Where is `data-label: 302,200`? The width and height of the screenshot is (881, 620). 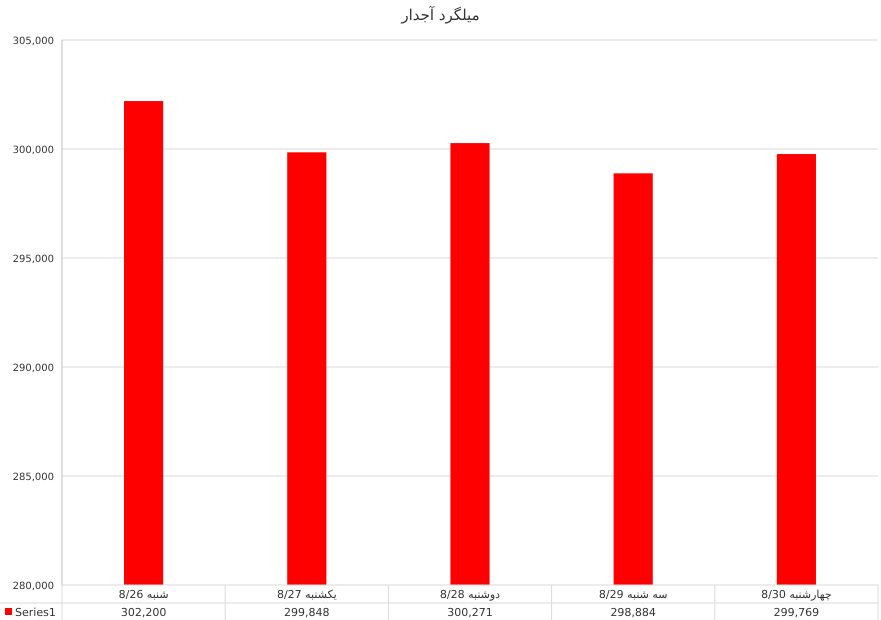
data-label: 302,200 is located at coordinates (143, 612).